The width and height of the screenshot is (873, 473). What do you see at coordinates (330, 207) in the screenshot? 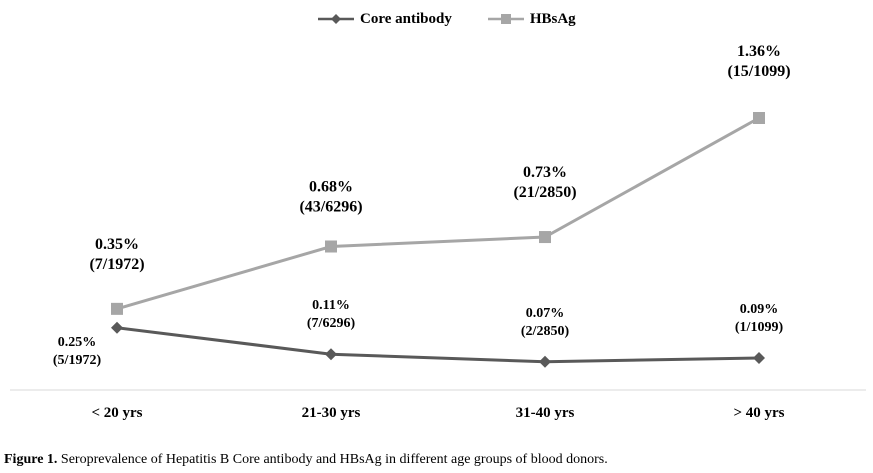
I see `data-label: (43/6296)` at bounding box center [330, 207].